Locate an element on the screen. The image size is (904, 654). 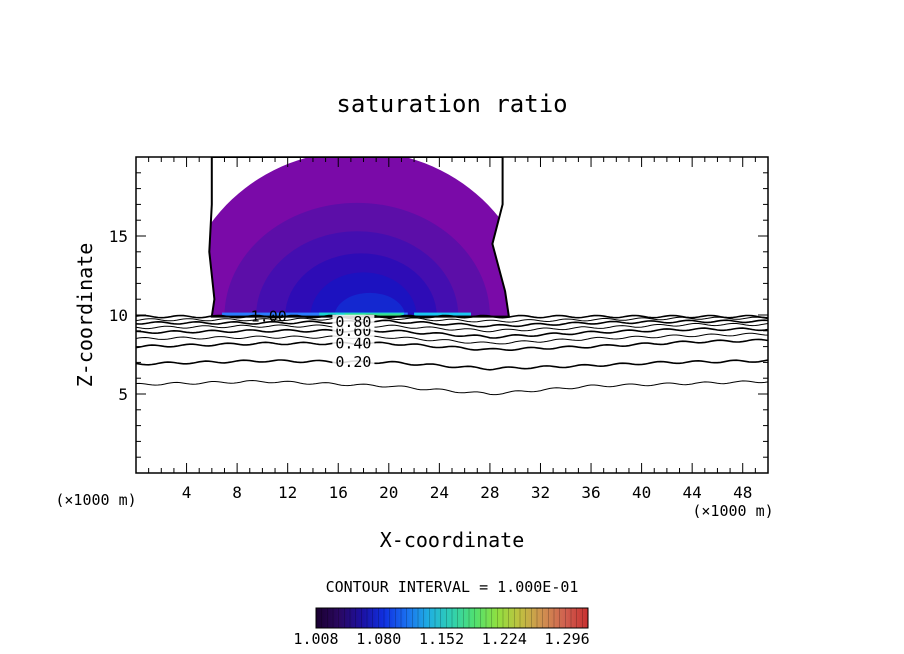
chart-title: saturation ratio is located at coordinates (451, 104).